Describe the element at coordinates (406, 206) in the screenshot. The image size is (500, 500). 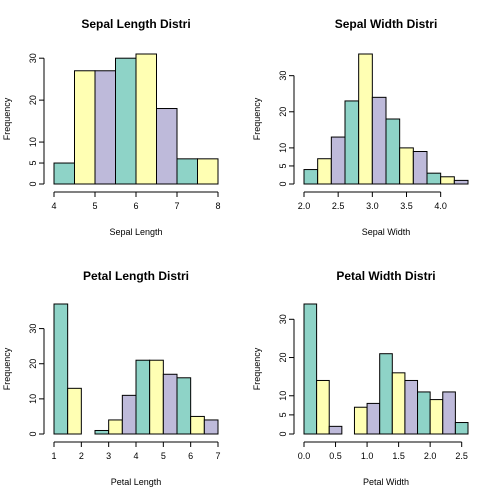
I see `x-tick-label: 3.5` at that location.